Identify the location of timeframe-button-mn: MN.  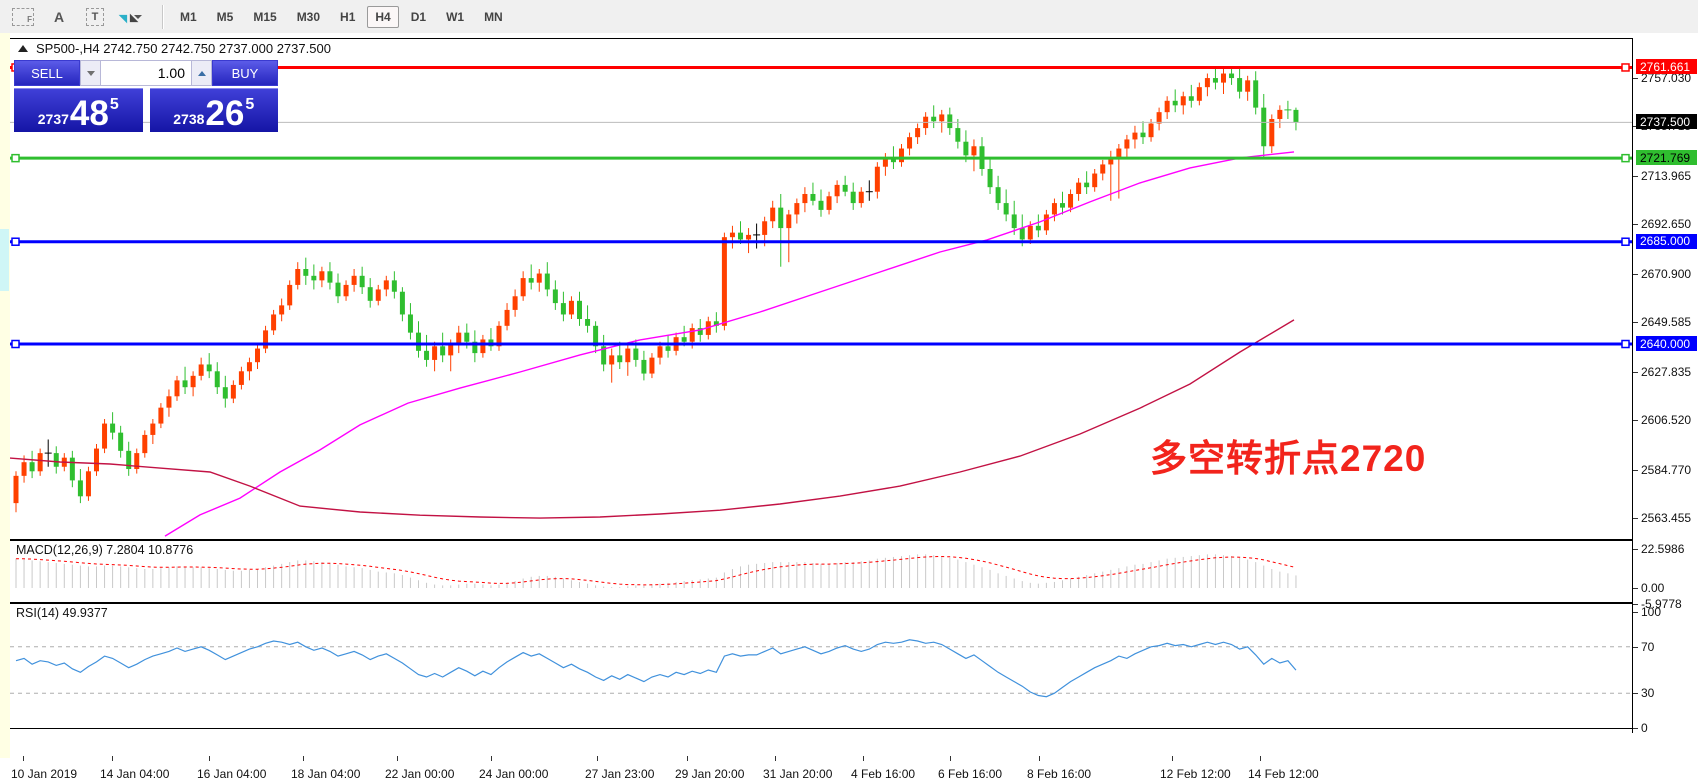
(493, 17).